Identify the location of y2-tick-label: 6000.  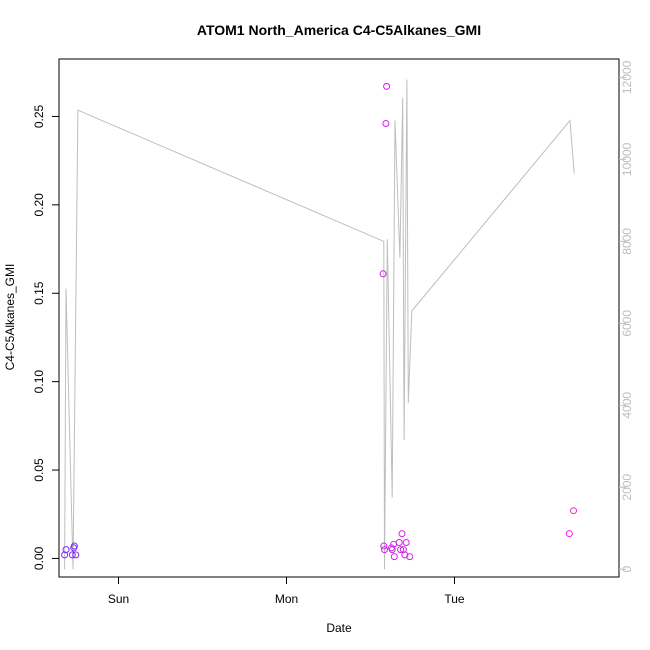
(627, 323).